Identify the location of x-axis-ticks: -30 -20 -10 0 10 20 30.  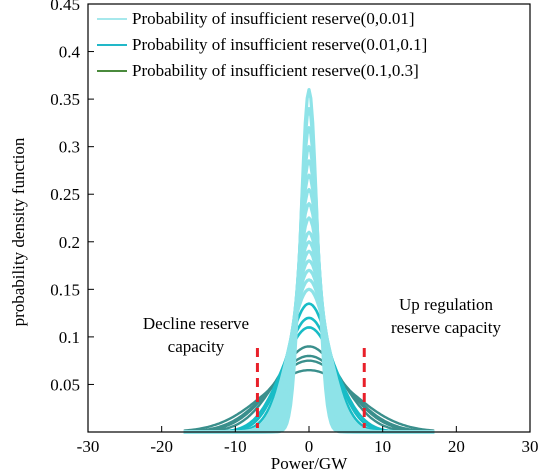
(308, 441).